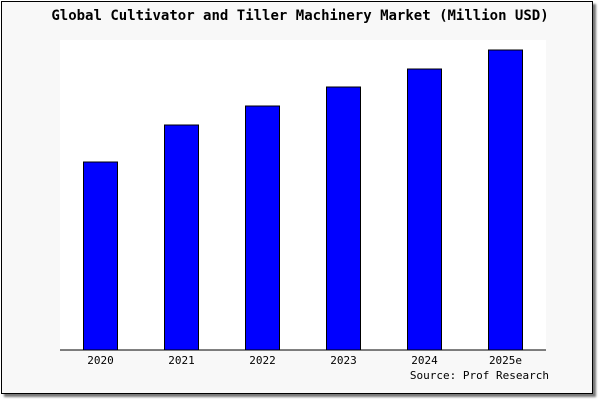 The height and width of the screenshot is (400, 600). Describe the element at coordinates (181, 360) in the screenshot. I see `x-tick-label: 2021` at that location.